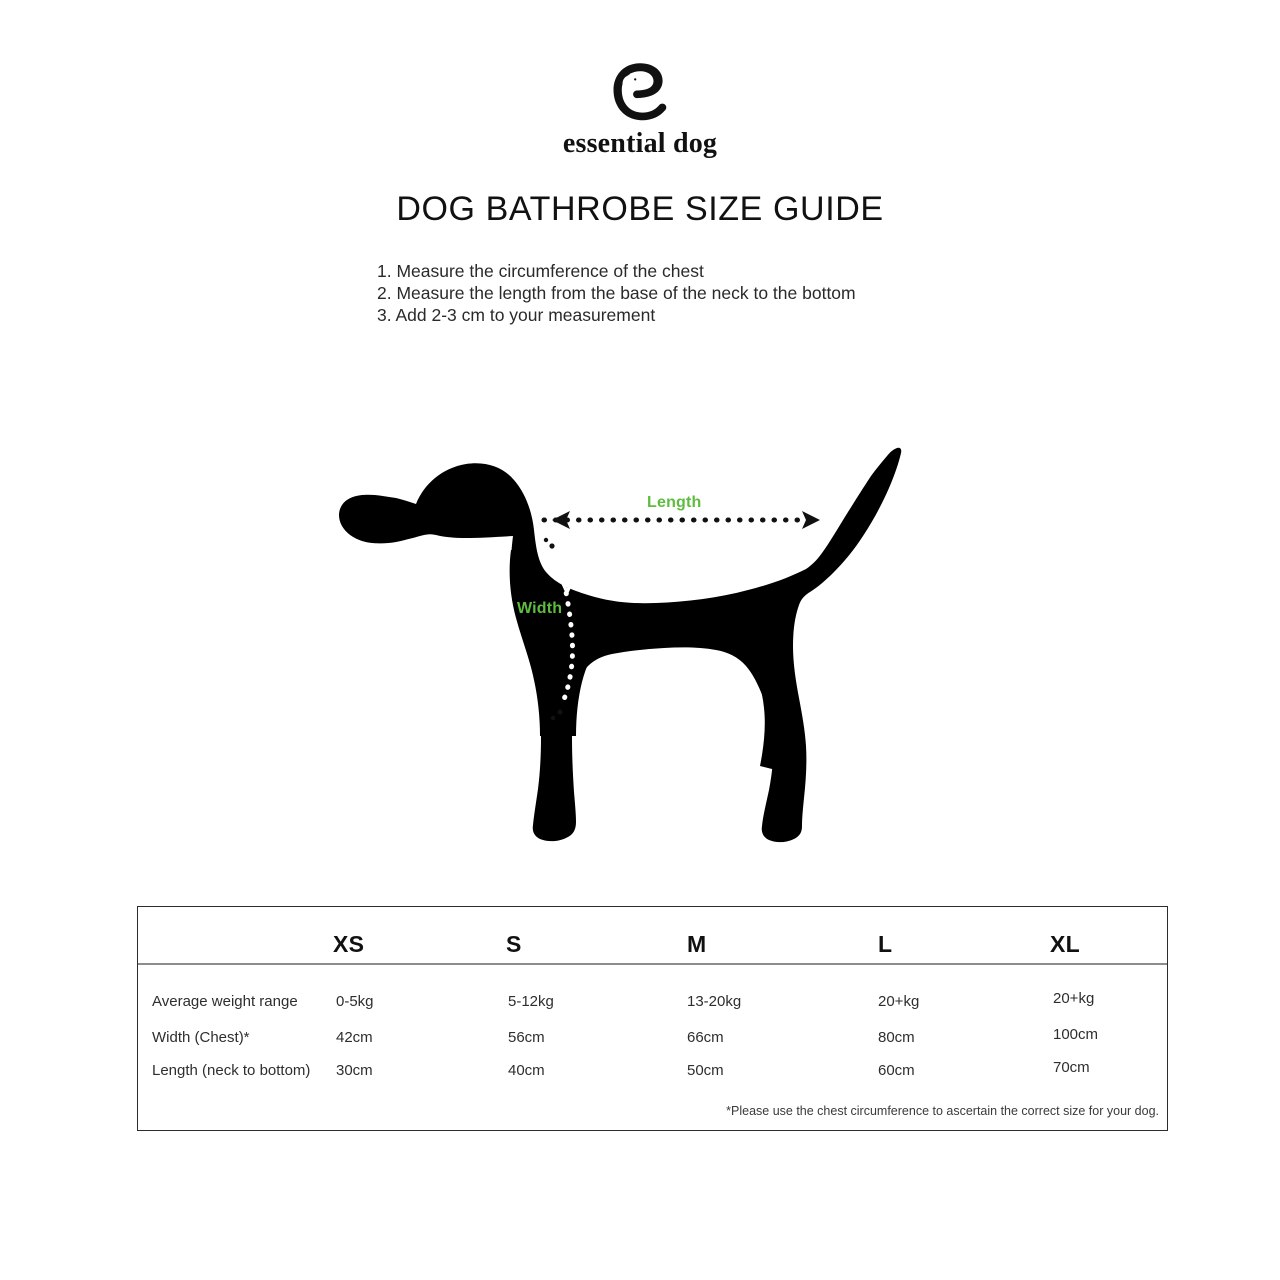 This screenshot has width=1280, height=1280. Describe the element at coordinates (349, 944) in the screenshot. I see `column-header-xs: XS` at that location.